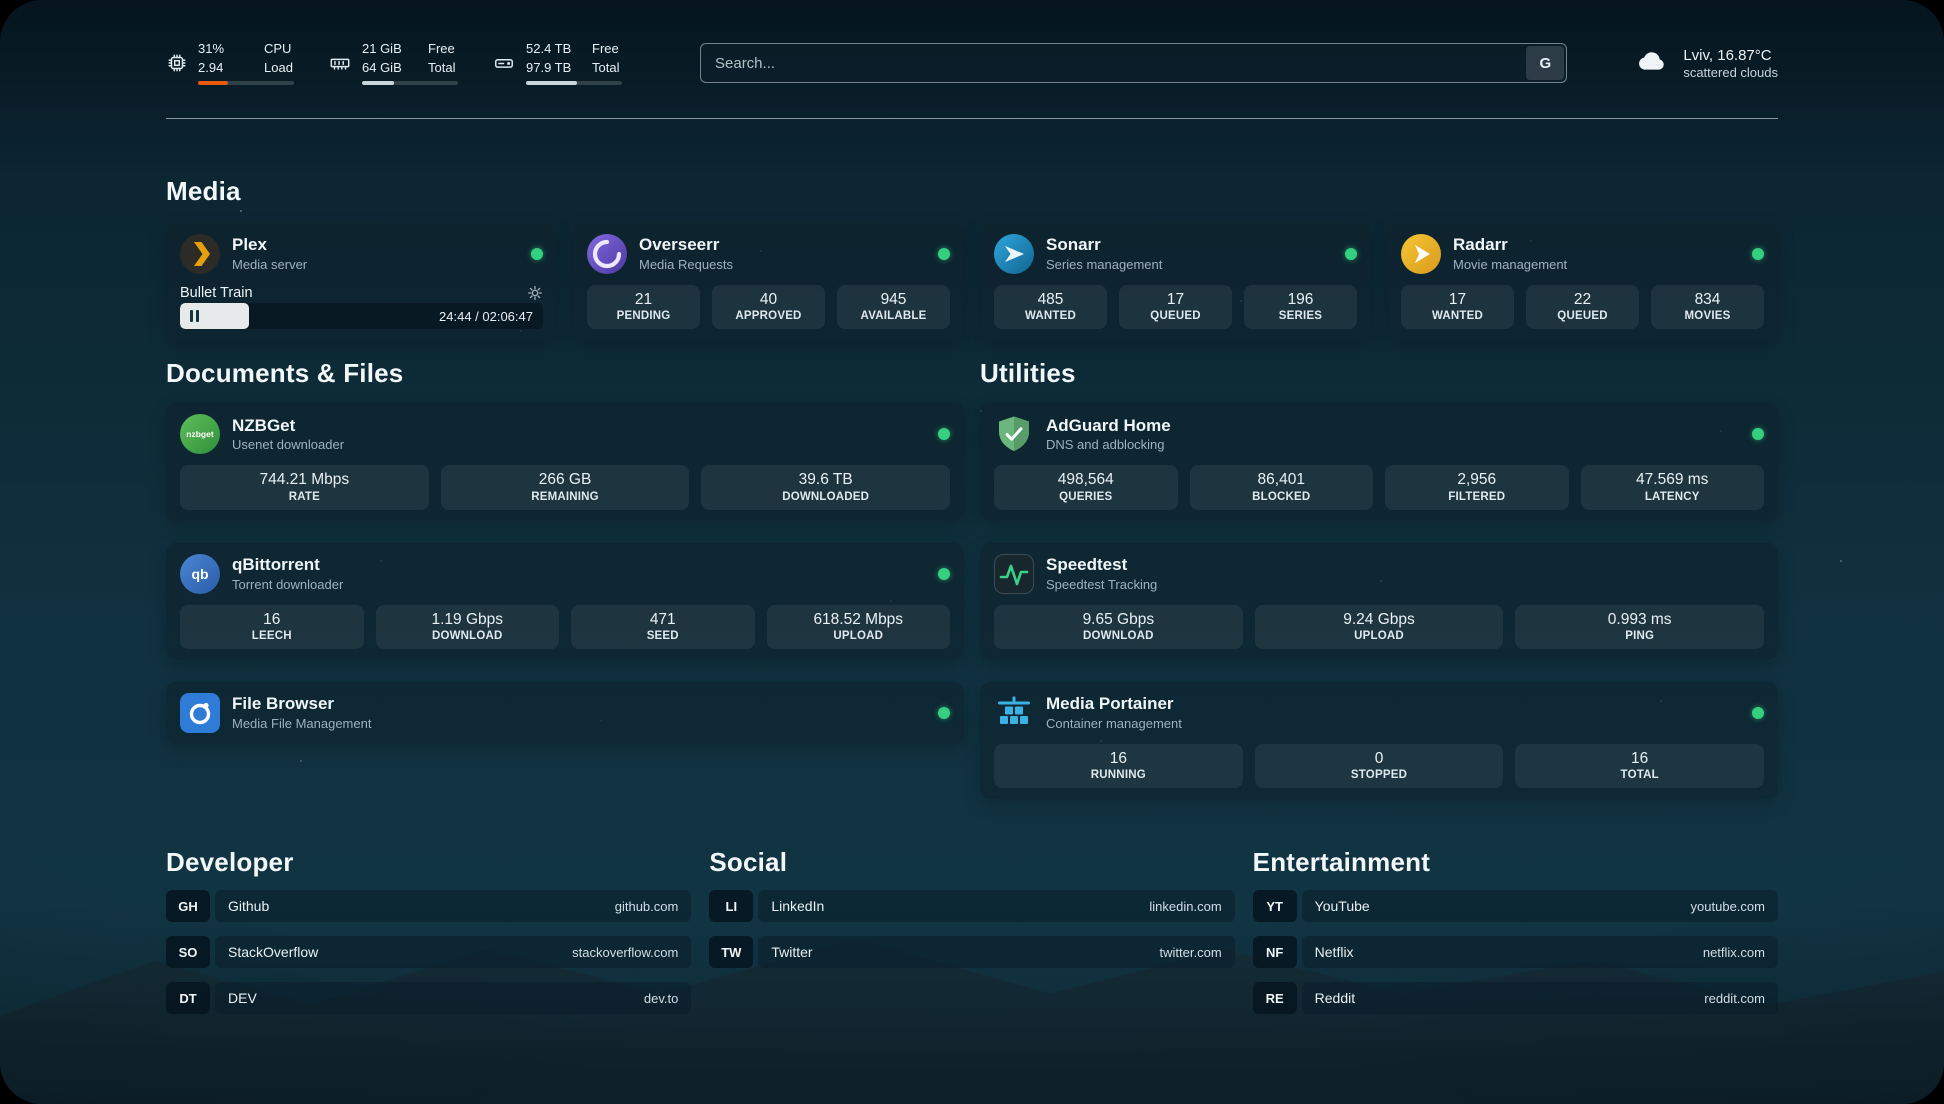 This screenshot has height=1104, width=1944. Describe the element at coordinates (1515, 952) in the screenshot. I see `bookmark-netflix: NF Netflix netflix.com` at that location.